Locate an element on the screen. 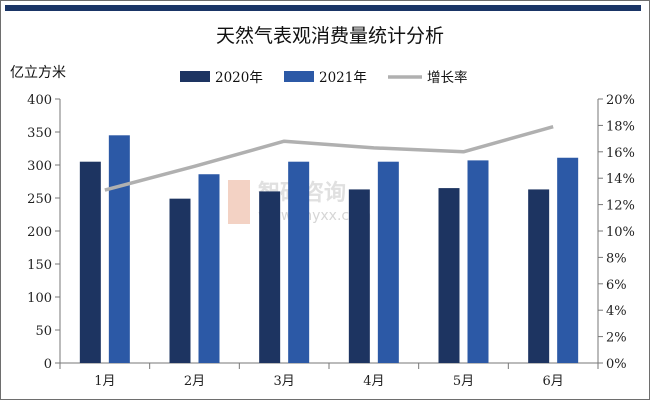 The image size is (650, 400). y-left-tick-label: 0 is located at coordinates (48, 364).